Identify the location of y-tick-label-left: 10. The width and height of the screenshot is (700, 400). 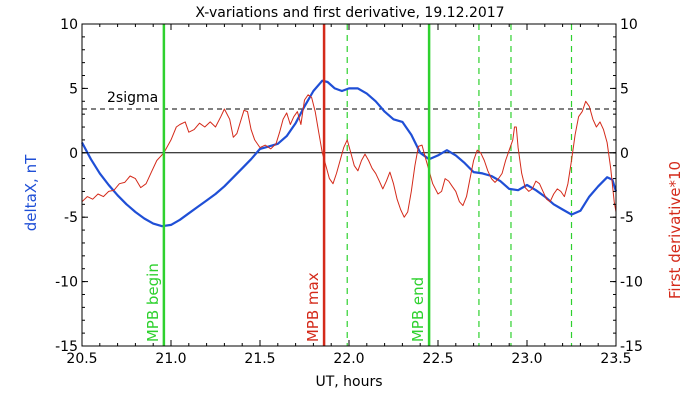
(69, 25).